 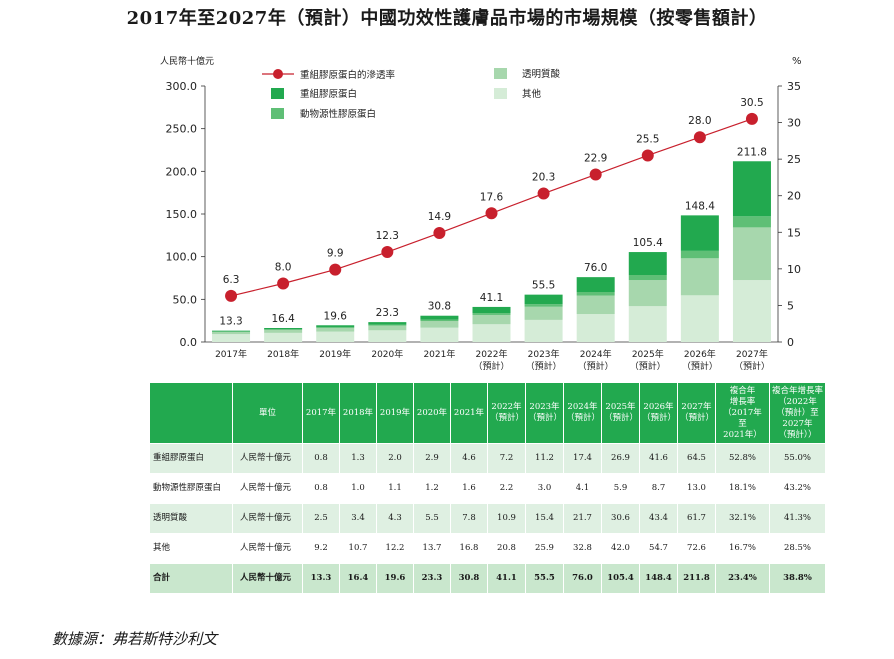 I want to click on table-cell: 2.2, so click(x=506, y=488).